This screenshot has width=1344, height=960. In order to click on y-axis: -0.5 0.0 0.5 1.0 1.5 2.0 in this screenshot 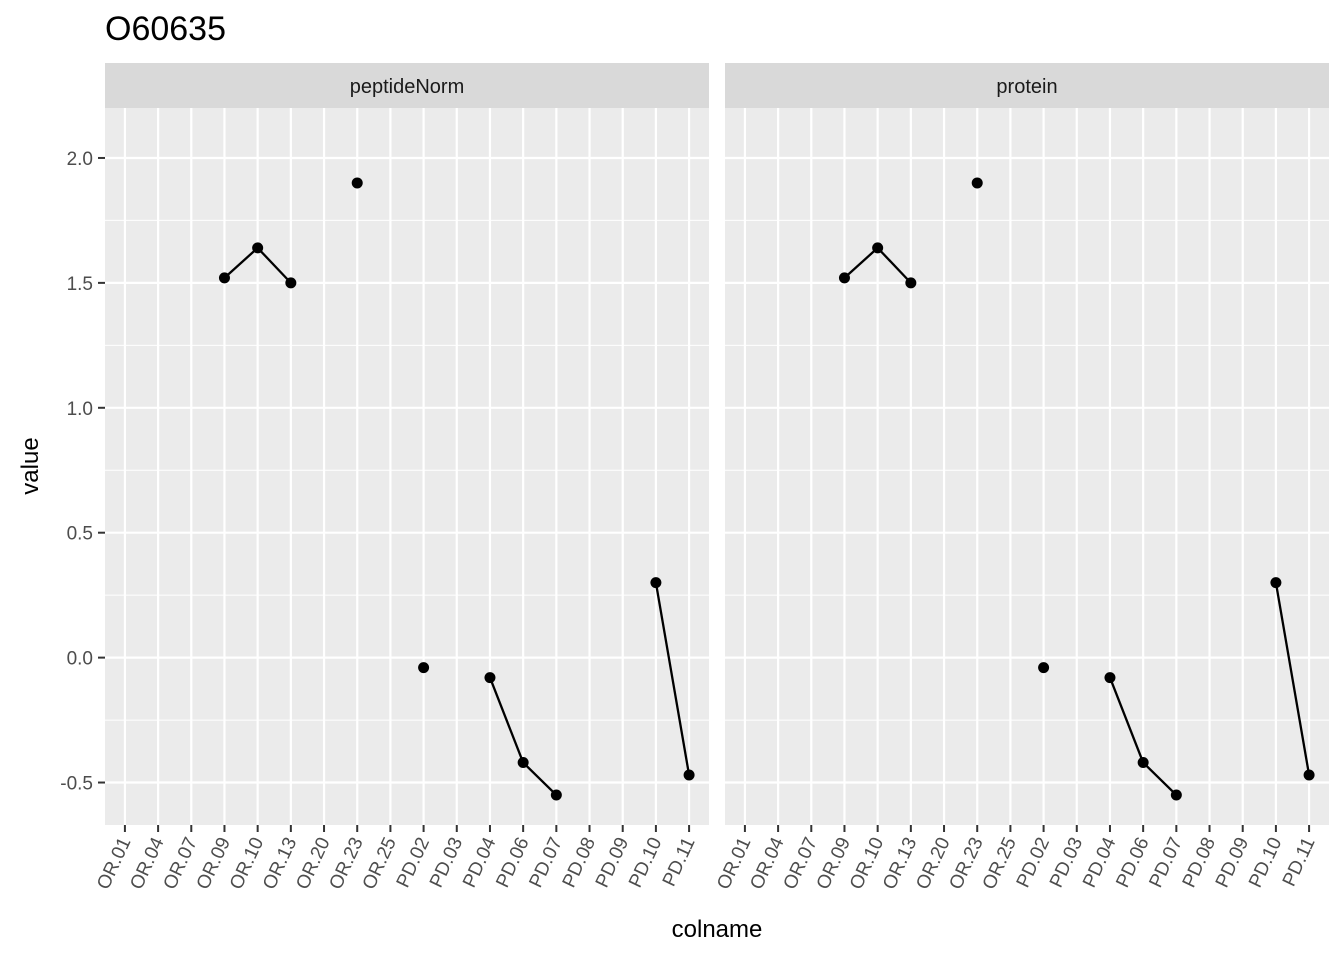, I will do `click(82, 472)`.